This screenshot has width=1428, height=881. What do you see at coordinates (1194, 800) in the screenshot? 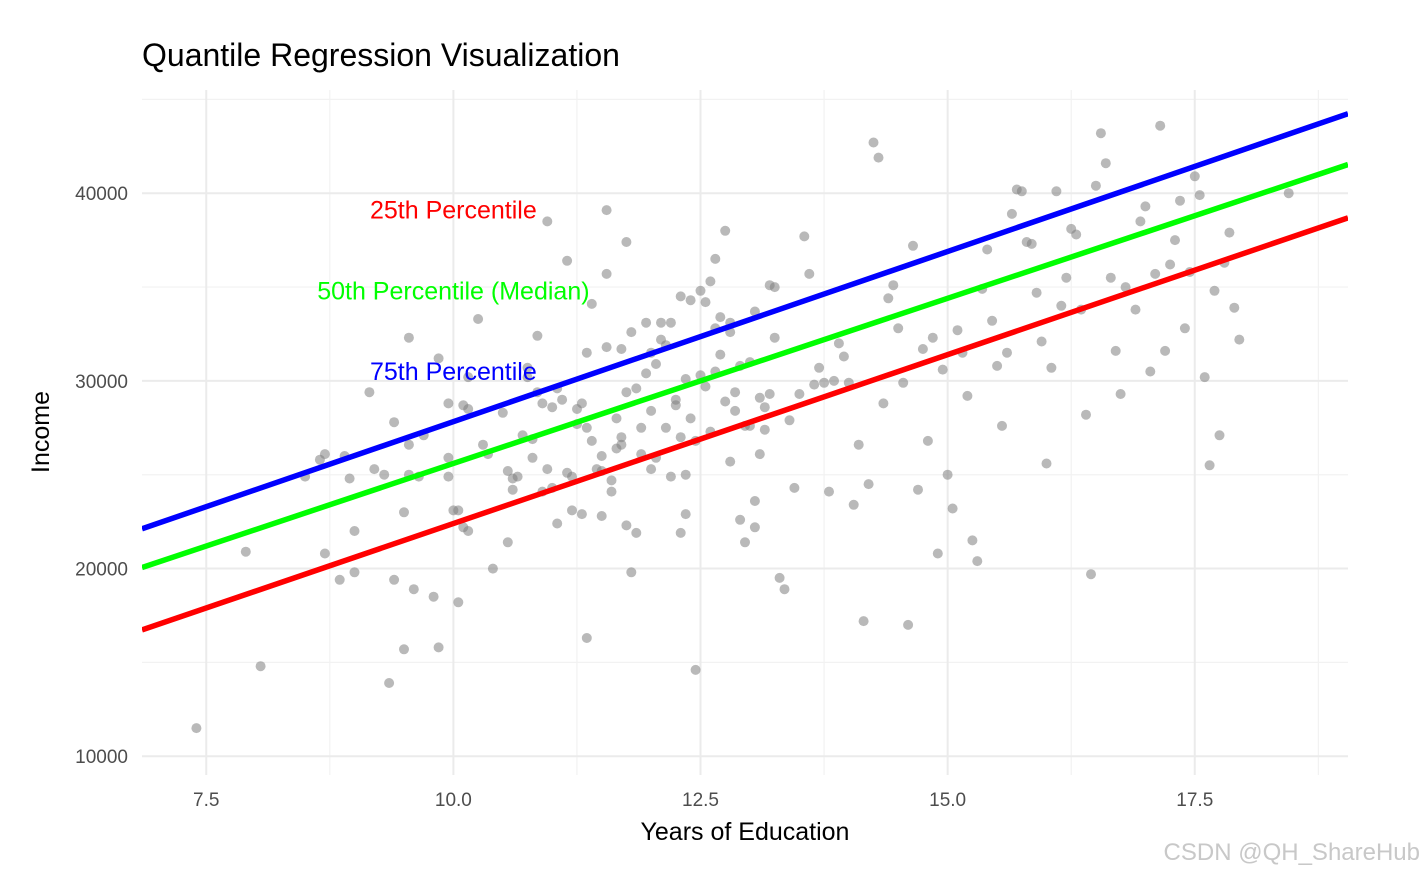
I see `x-tick-label: 17.5` at bounding box center [1194, 800].